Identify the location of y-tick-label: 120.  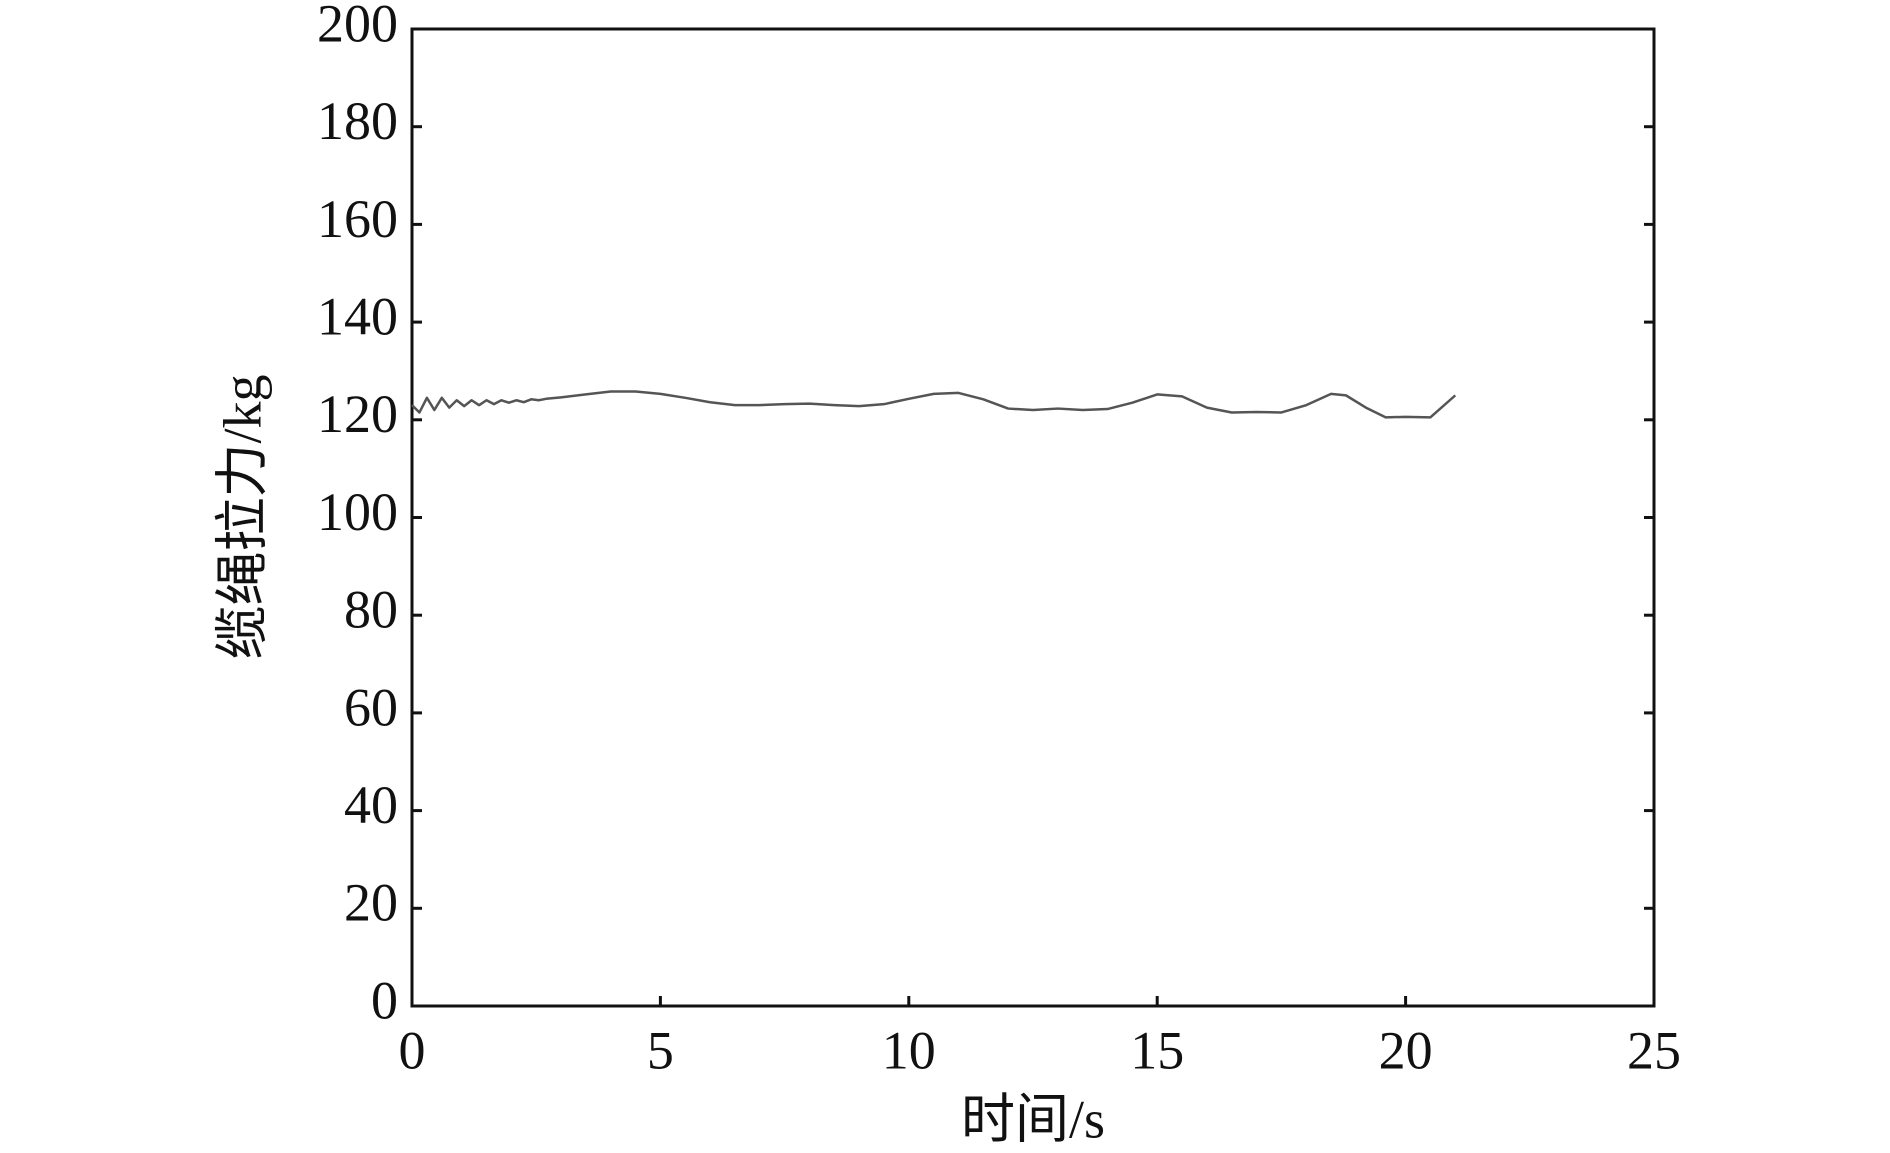
(357, 414).